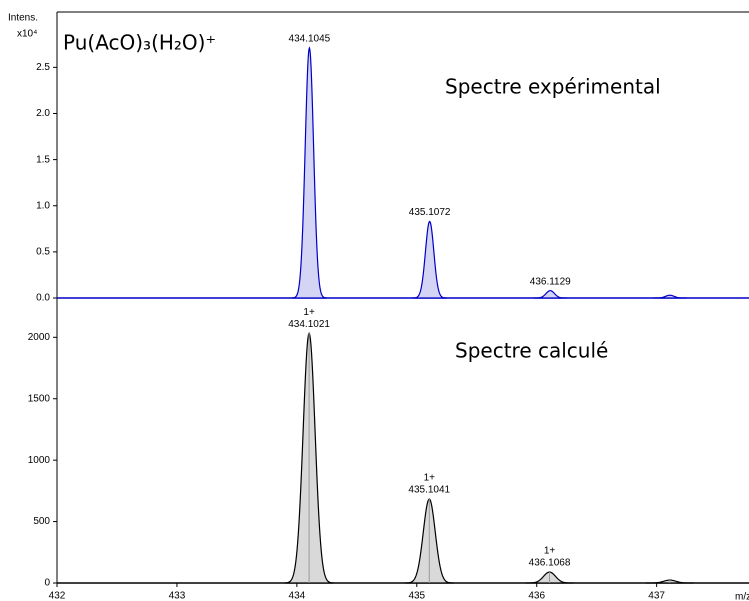 Image resolution: width=749 pixels, height=601 pixels. What do you see at coordinates (139, 43) in the screenshot?
I see `chart-title: Pu(AcO)₃(H₂O)⁺` at bounding box center [139, 43].